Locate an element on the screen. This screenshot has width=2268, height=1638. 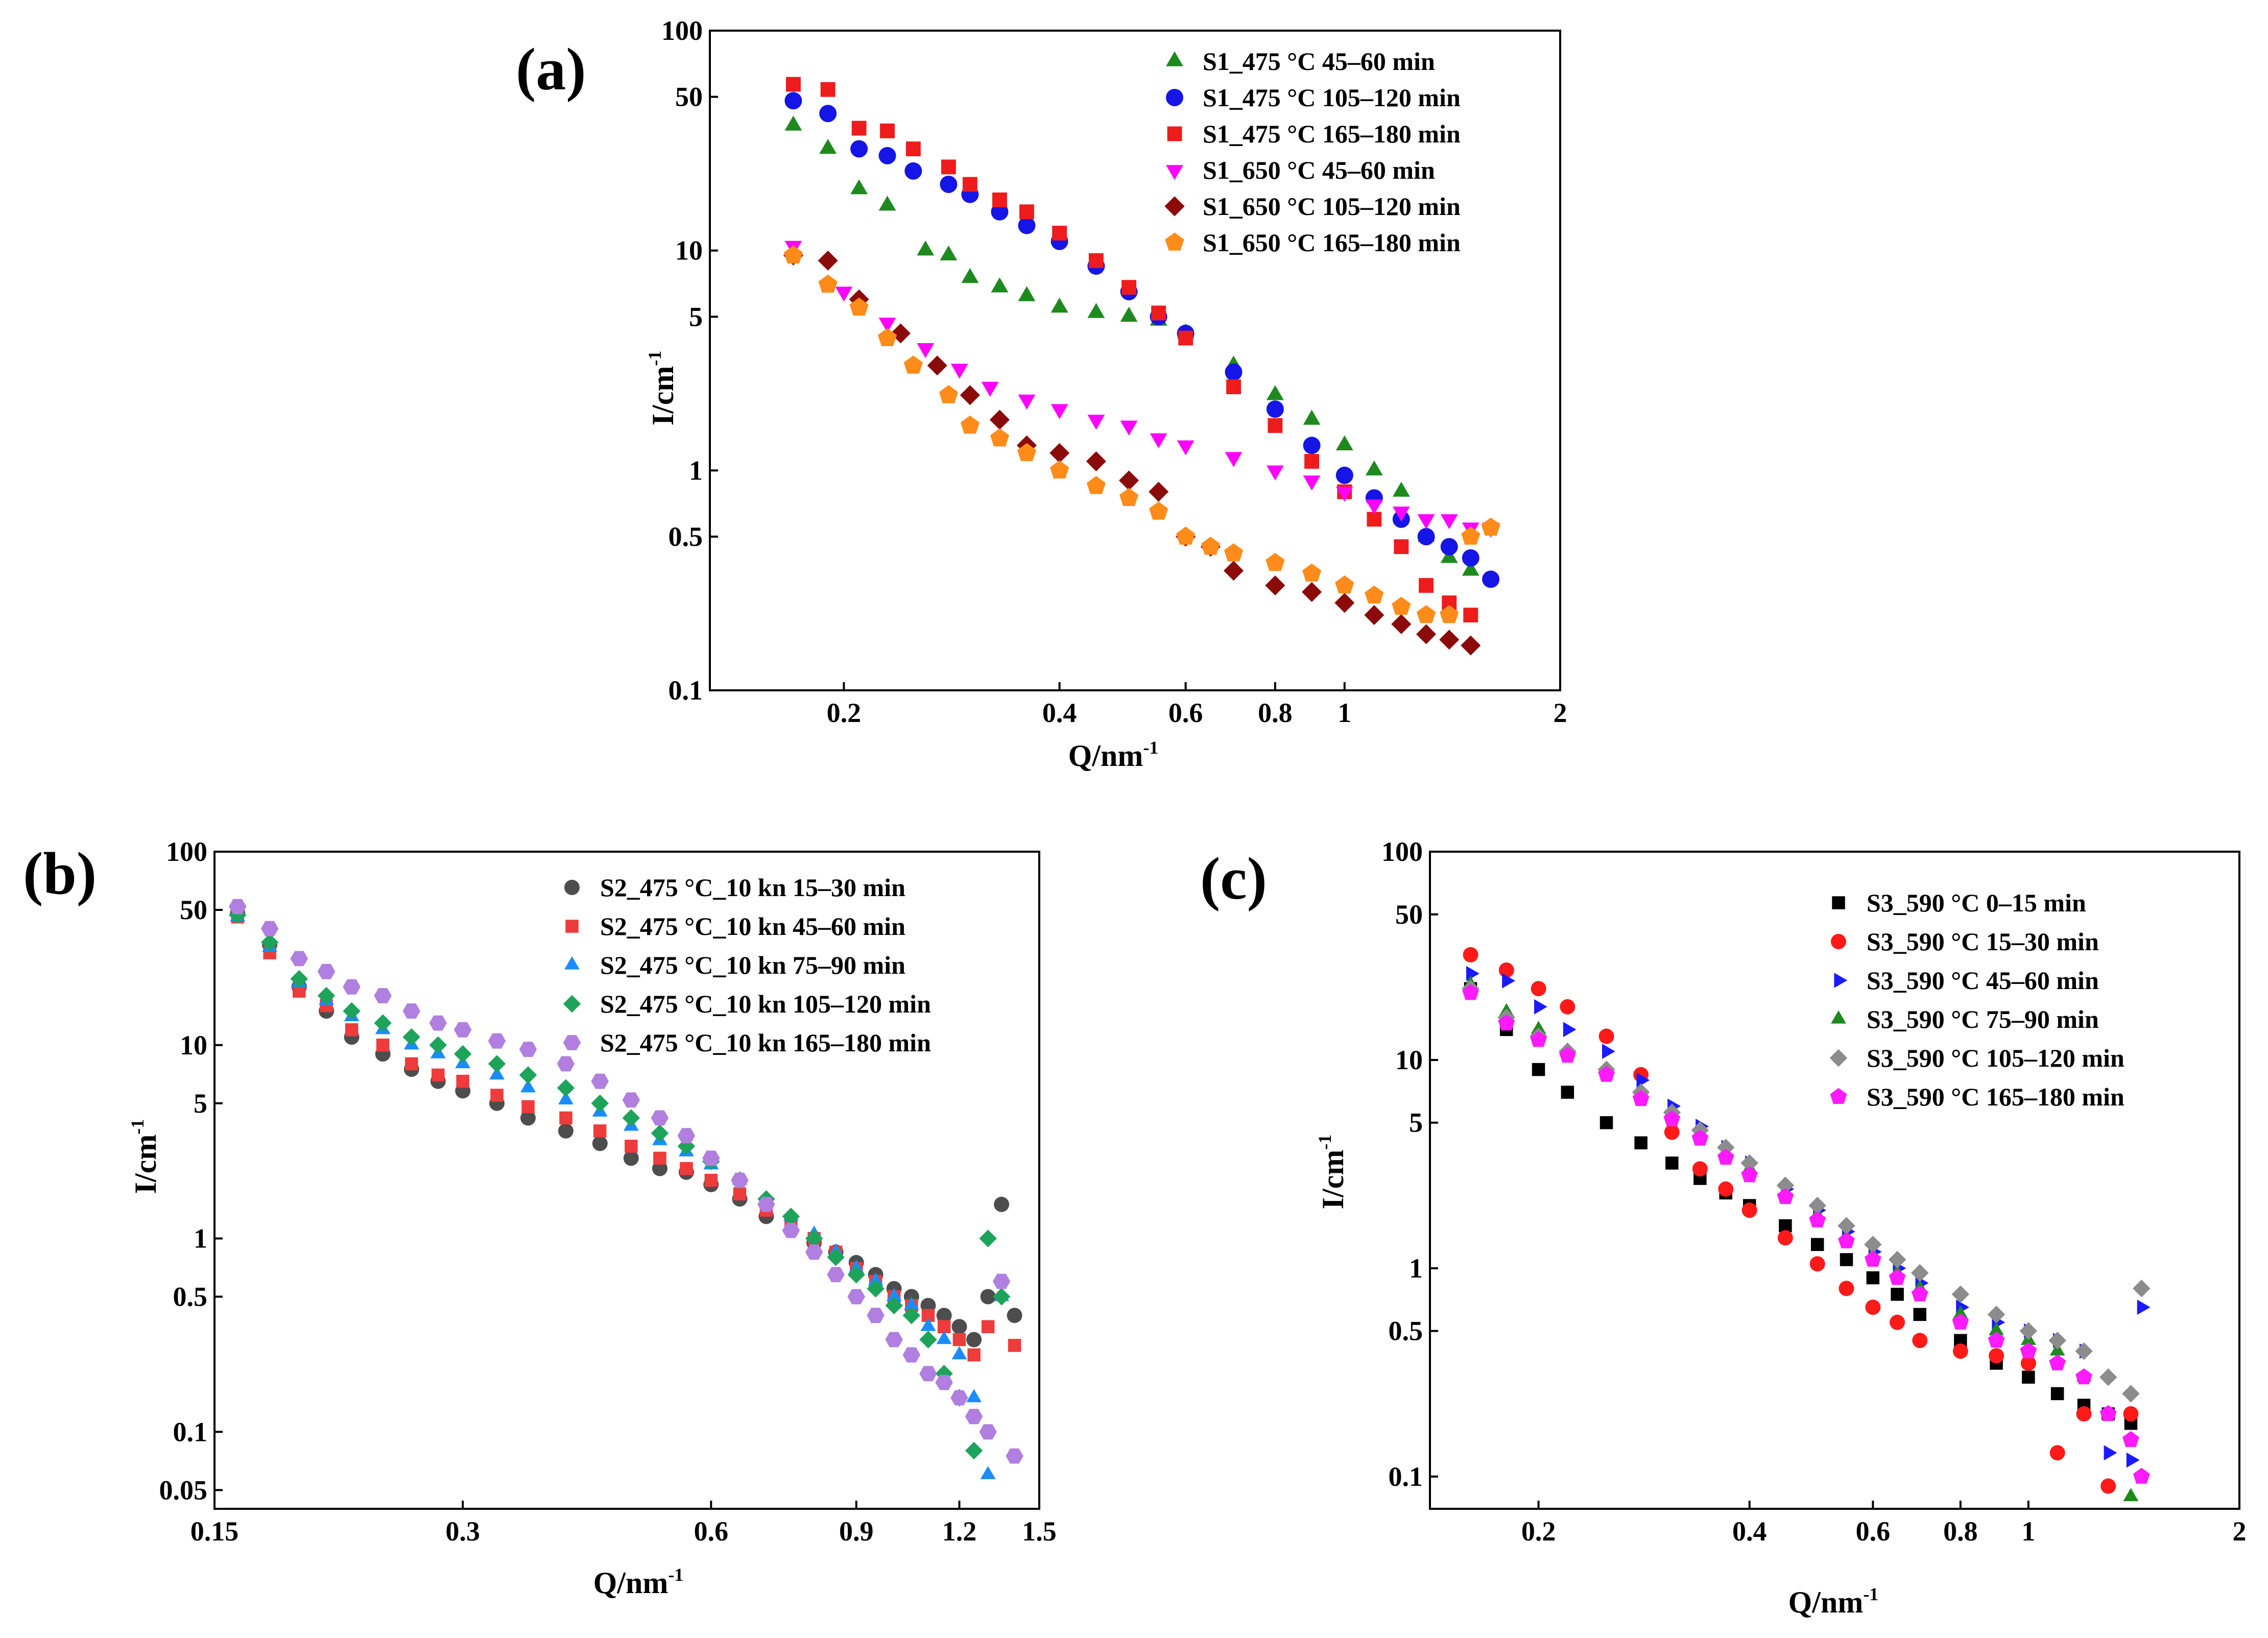
x-tick-label: 0.8 is located at coordinates (1275, 712).